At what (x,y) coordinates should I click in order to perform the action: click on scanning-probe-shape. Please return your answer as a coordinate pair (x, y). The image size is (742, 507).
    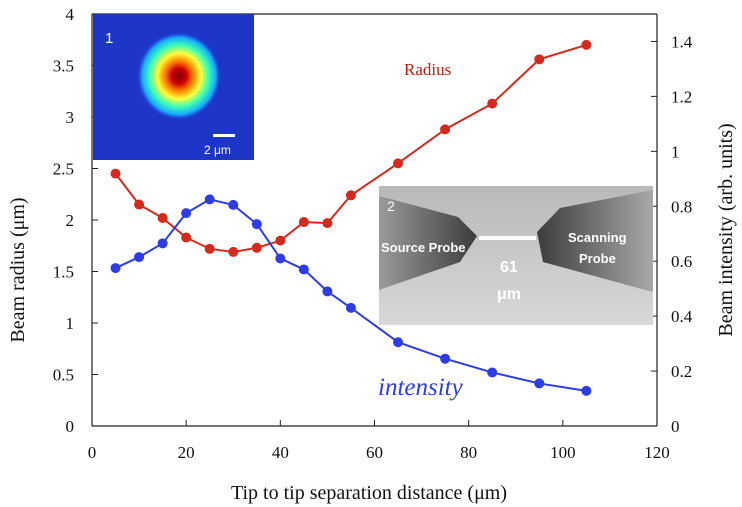
    Looking at the image, I should click on (595, 241).